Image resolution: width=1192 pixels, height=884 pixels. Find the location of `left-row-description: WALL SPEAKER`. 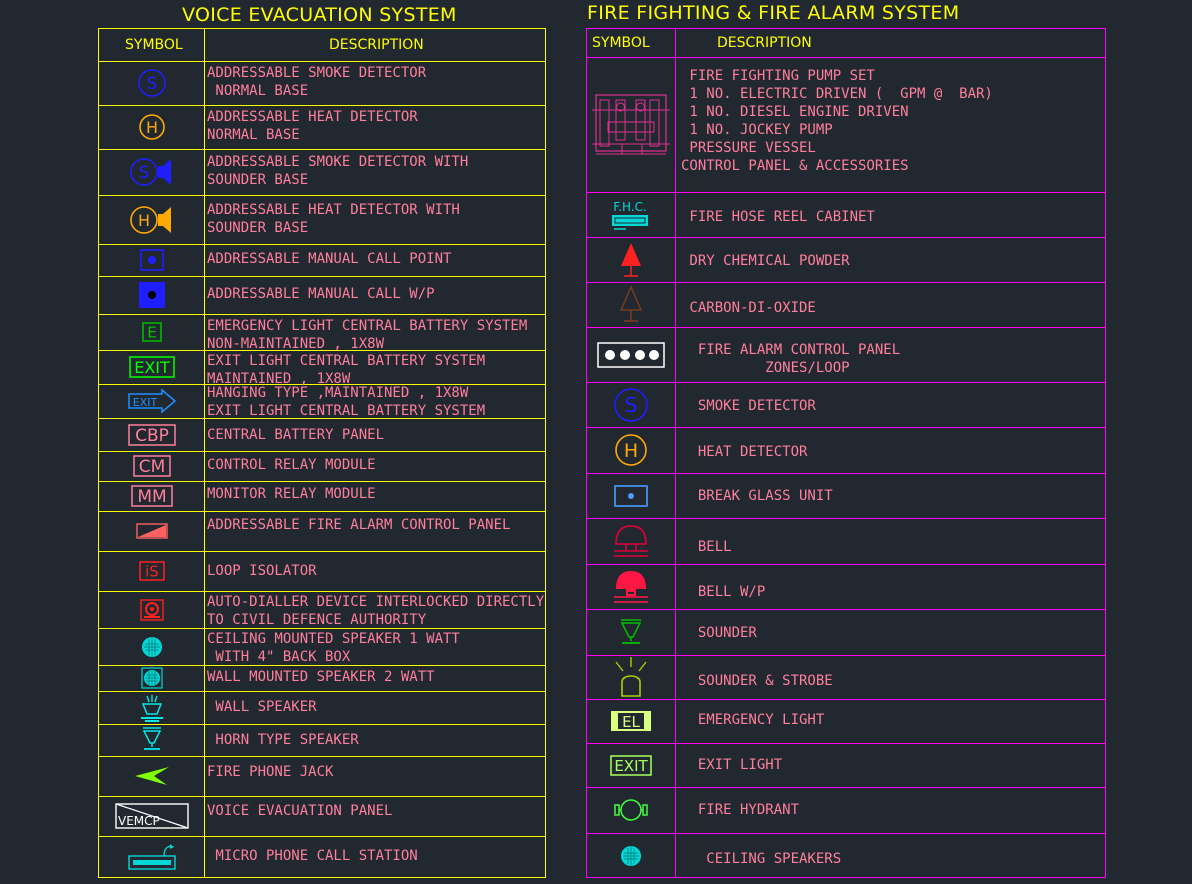

left-row-description: WALL SPEAKER is located at coordinates (262, 707).